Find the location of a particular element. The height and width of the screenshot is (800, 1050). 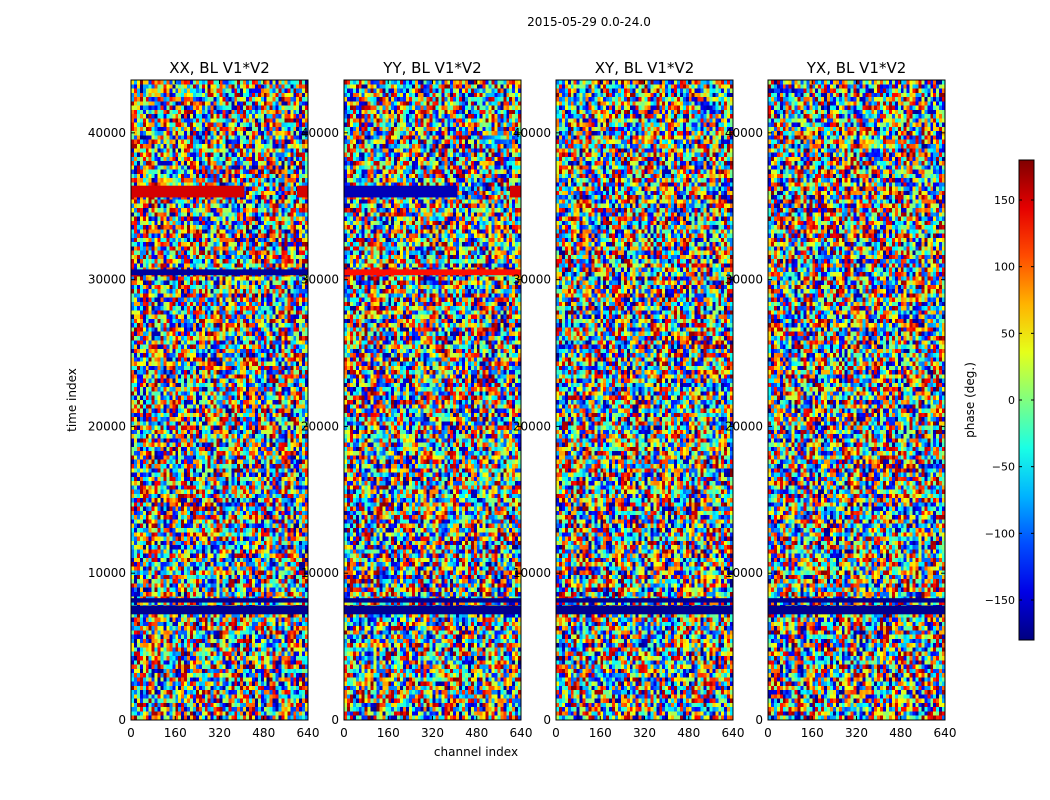

x-axis-label: channel index is located at coordinates (476, 752).